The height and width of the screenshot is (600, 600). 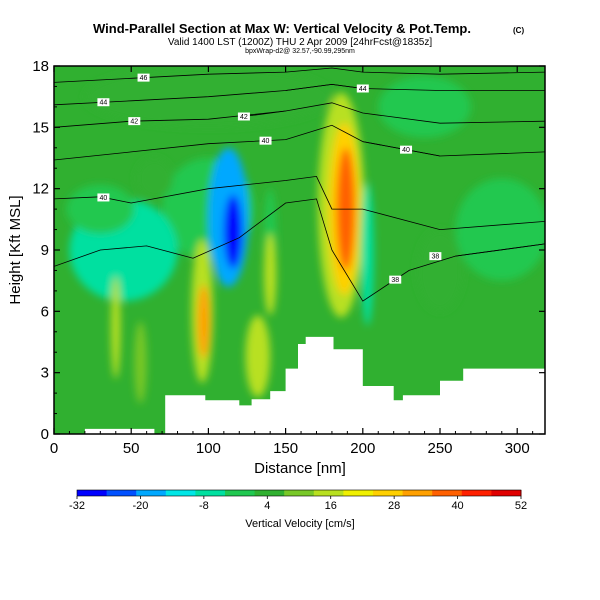 I want to click on isentrope-label-3: 42, so click(x=134, y=122).